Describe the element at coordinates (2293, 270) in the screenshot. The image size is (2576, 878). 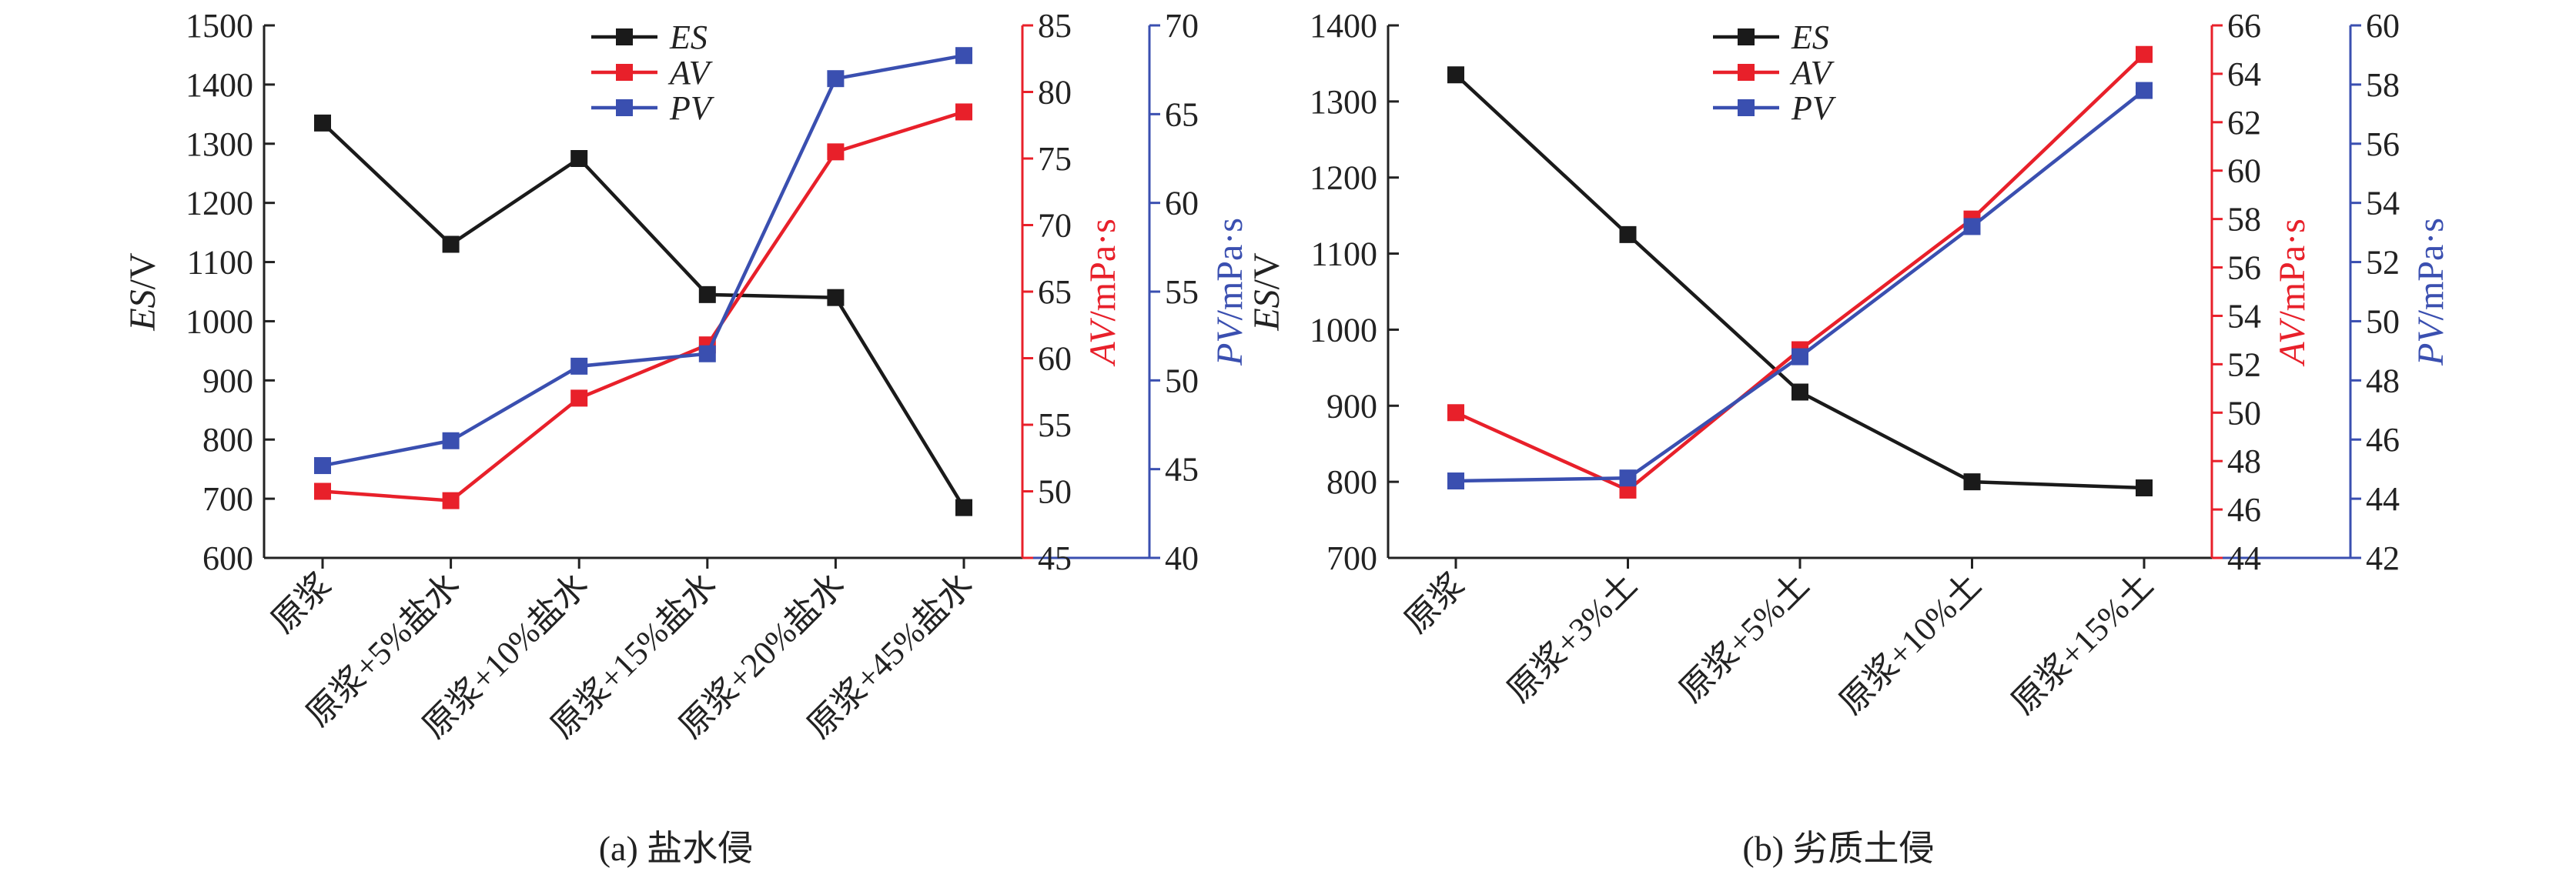
I see `y-right1-axis-title-unit: /mPa·s` at that location.